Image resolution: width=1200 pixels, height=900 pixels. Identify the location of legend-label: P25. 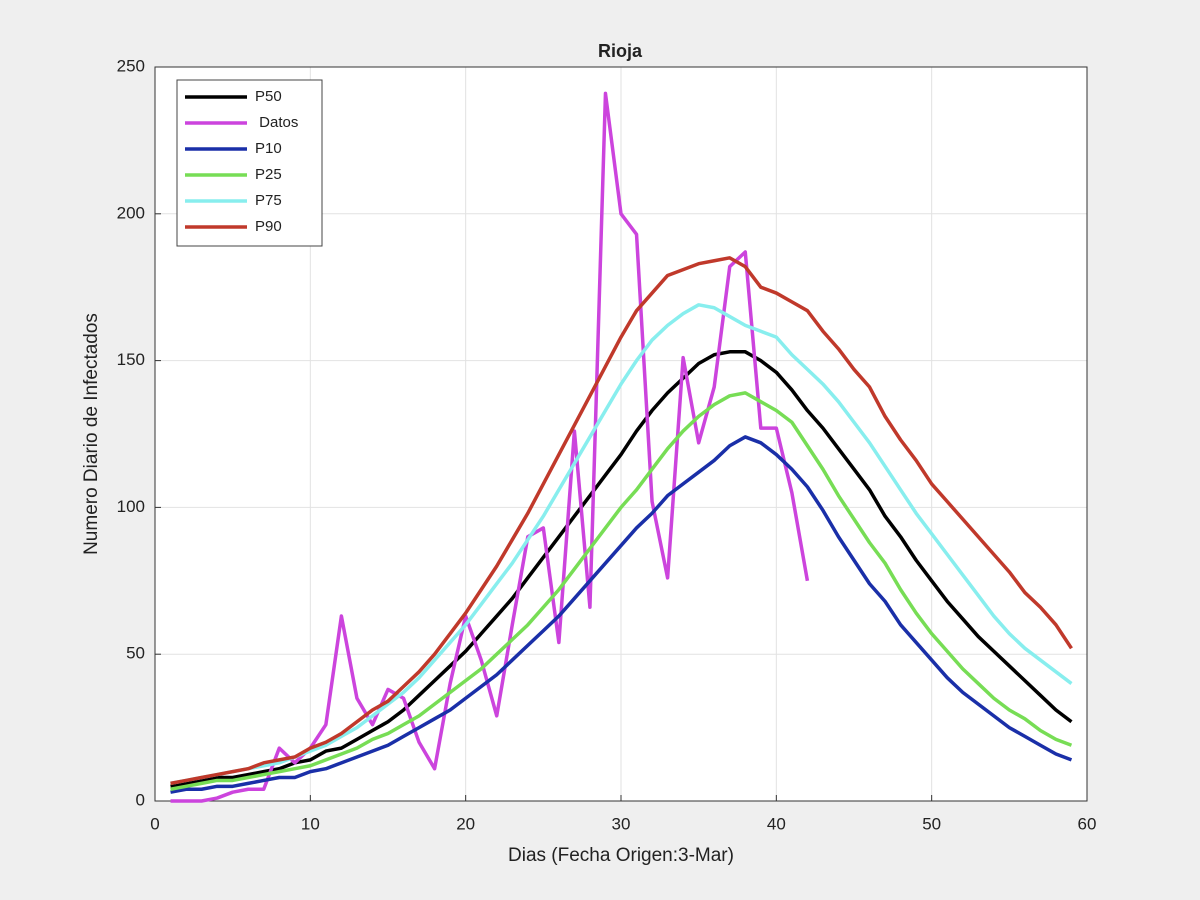
(268, 174).